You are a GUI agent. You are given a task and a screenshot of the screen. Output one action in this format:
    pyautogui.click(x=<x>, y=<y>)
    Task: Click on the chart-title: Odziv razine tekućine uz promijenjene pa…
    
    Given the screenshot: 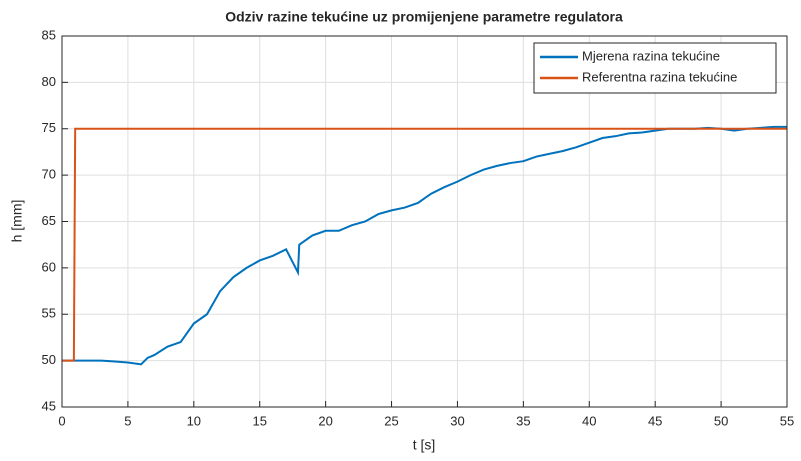 What is the action you would take?
    pyautogui.click(x=424, y=17)
    